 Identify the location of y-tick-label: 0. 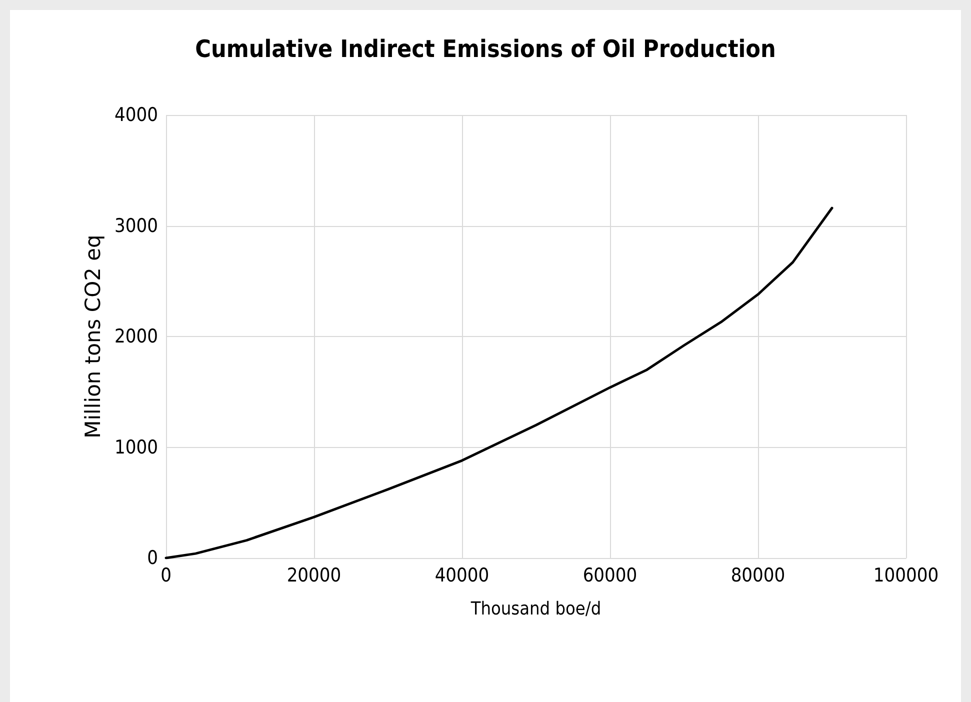
(152, 558).